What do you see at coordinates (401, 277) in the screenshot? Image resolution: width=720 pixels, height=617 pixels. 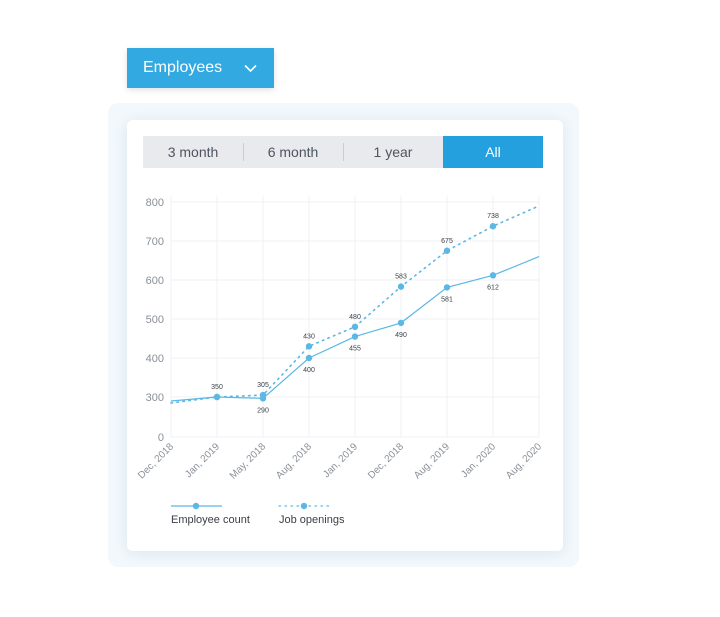 I see `data-label: 583` at bounding box center [401, 277].